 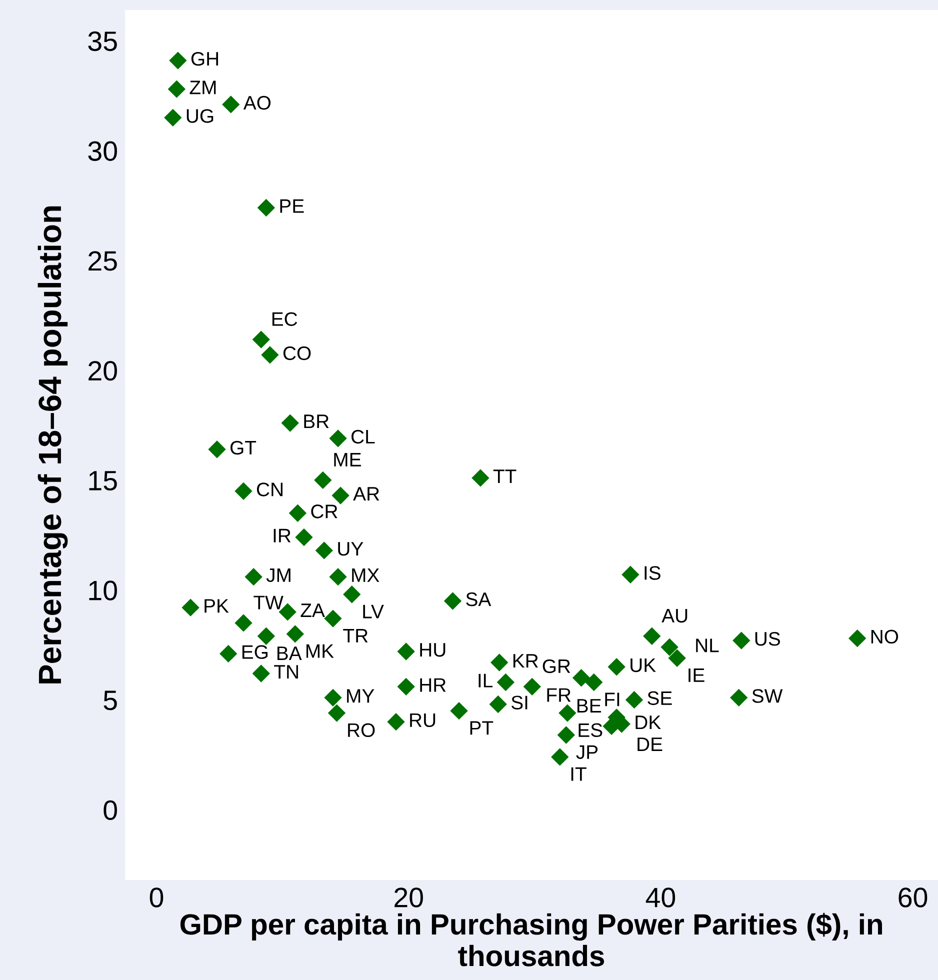 I want to click on data-label: IS, so click(x=652, y=573).